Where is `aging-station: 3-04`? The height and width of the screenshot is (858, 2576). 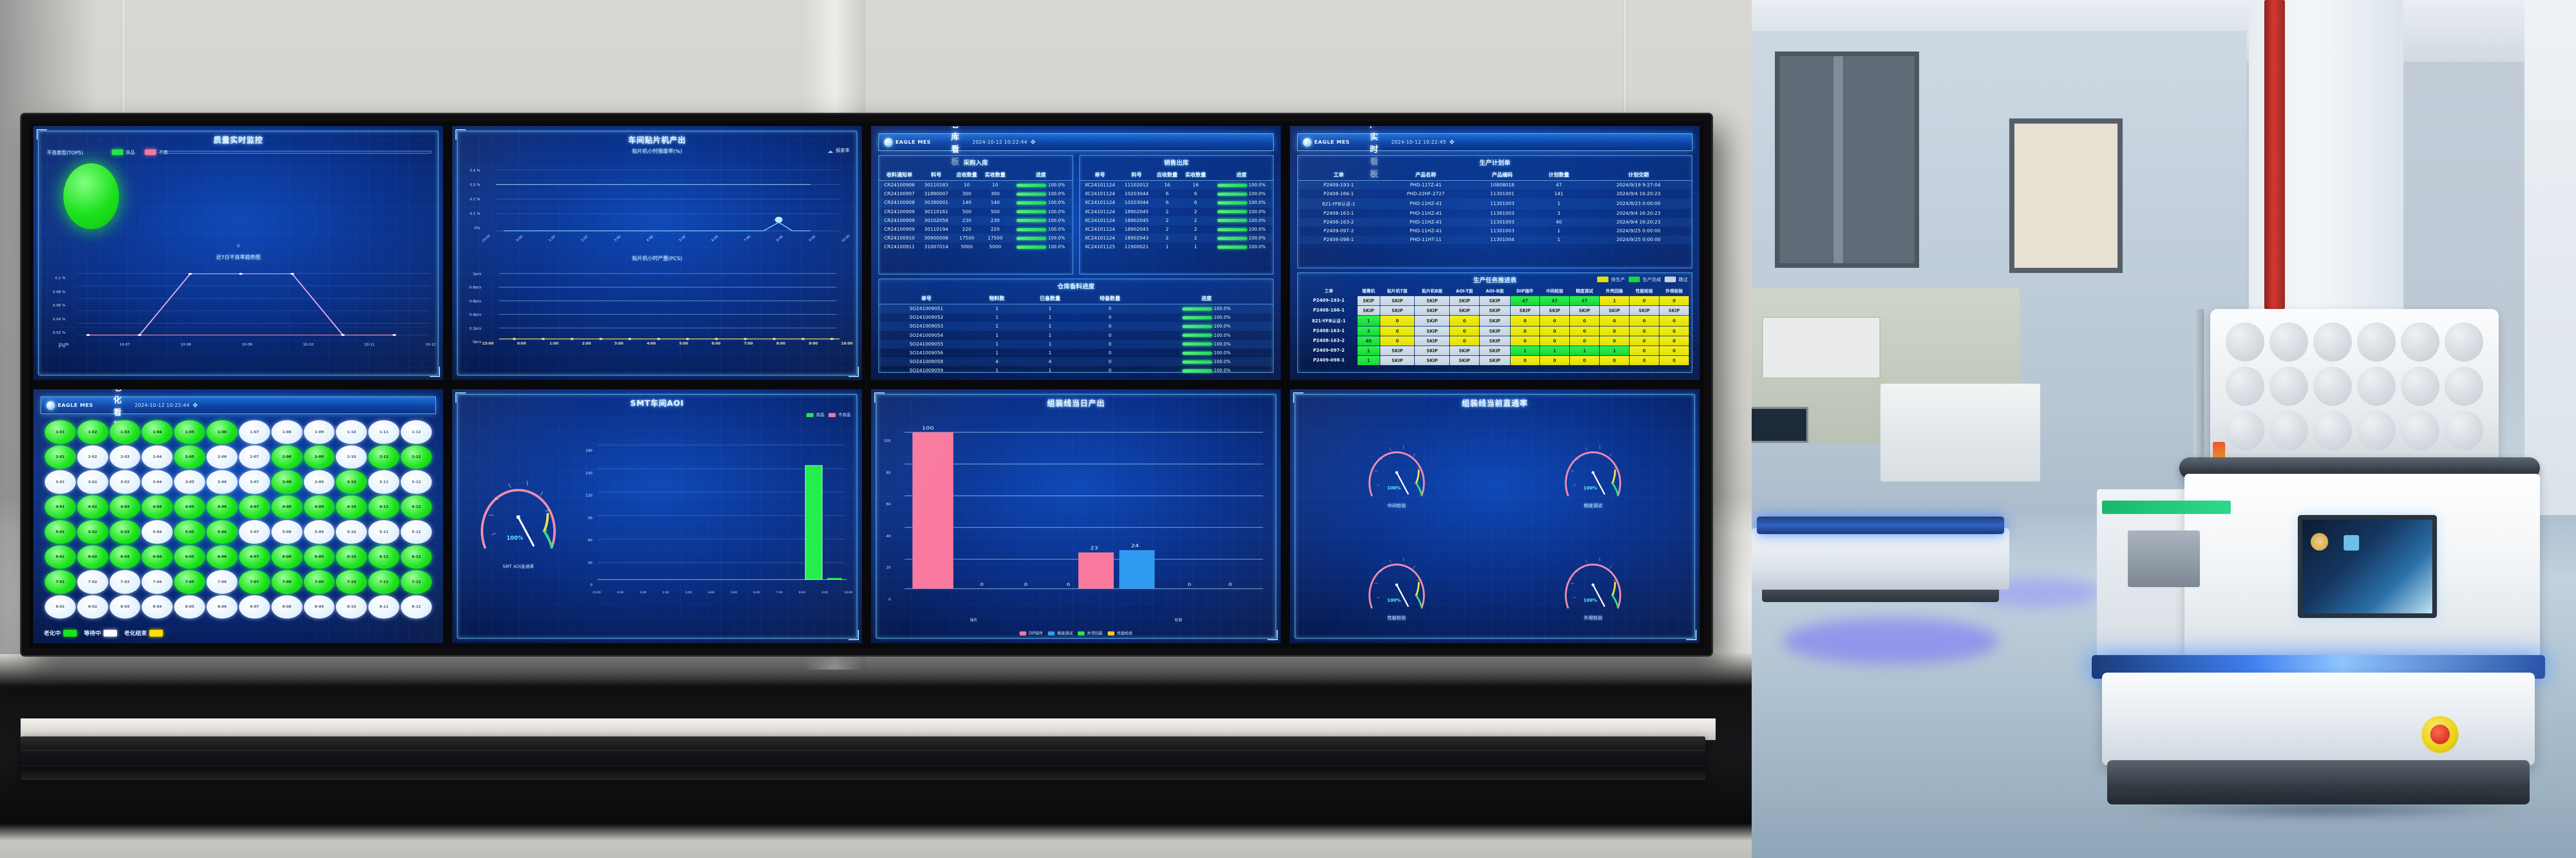 aging-station: 3-04 is located at coordinates (157, 482).